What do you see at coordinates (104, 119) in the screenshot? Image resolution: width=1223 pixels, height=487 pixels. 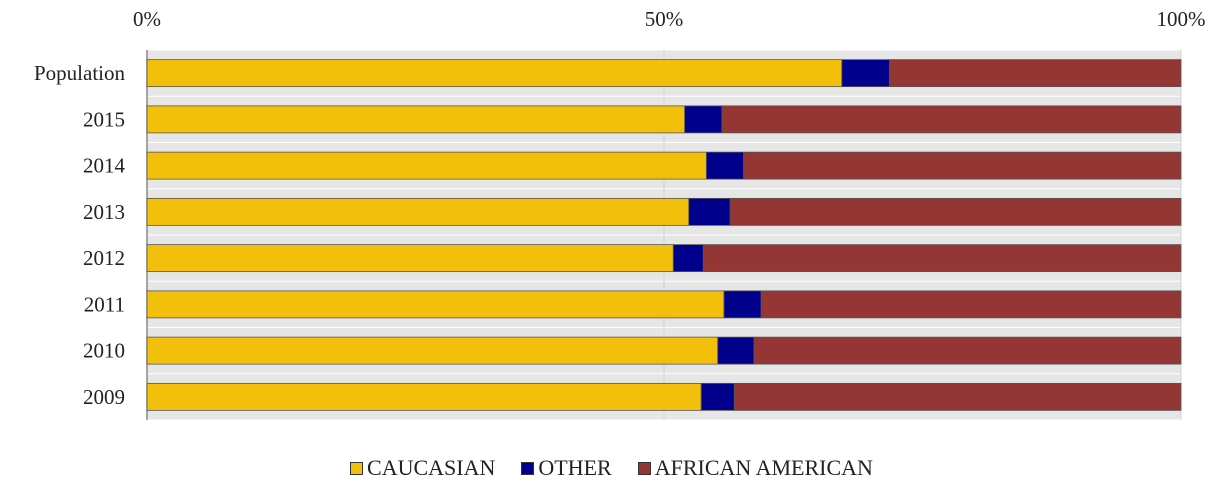 I see `y-category-label: 2015` at bounding box center [104, 119].